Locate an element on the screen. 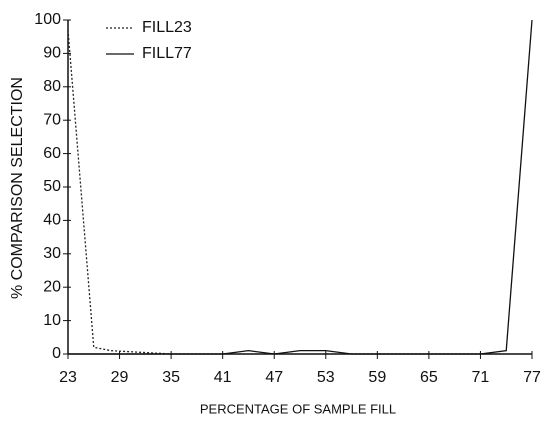 This screenshot has width=542, height=421. y-tick-label: 70 is located at coordinates (52, 119).